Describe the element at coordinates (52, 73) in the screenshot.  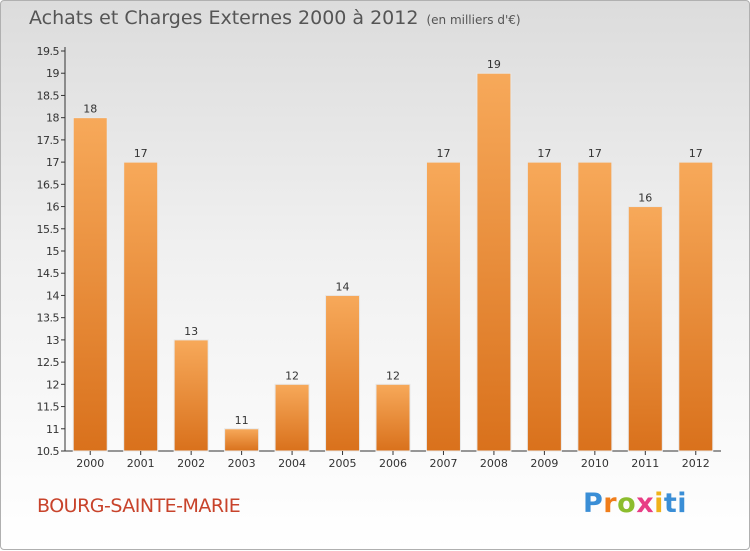
I see `y-tick-label: 19` at that location.